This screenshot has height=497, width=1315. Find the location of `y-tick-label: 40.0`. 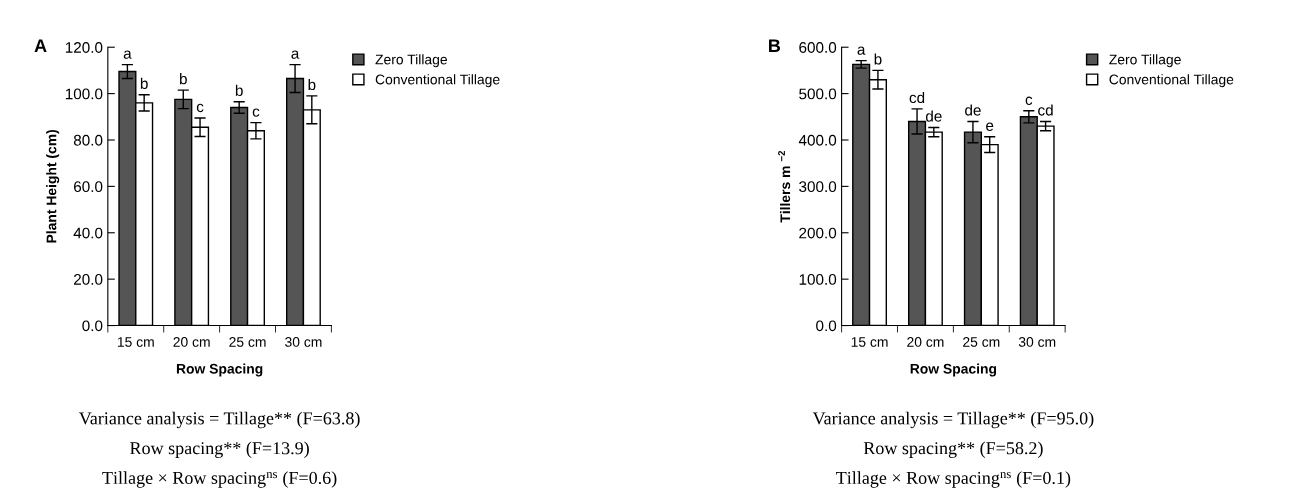

y-tick-label: 40.0 is located at coordinates (88, 233).